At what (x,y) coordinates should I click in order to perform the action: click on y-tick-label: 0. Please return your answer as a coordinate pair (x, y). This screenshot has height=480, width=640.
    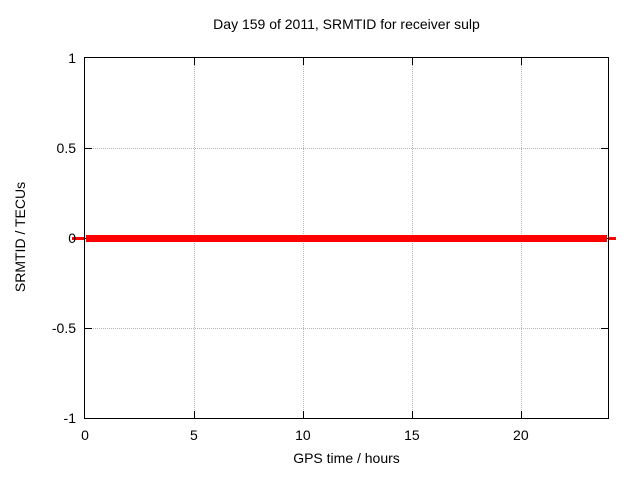
    Looking at the image, I should click on (72, 238).